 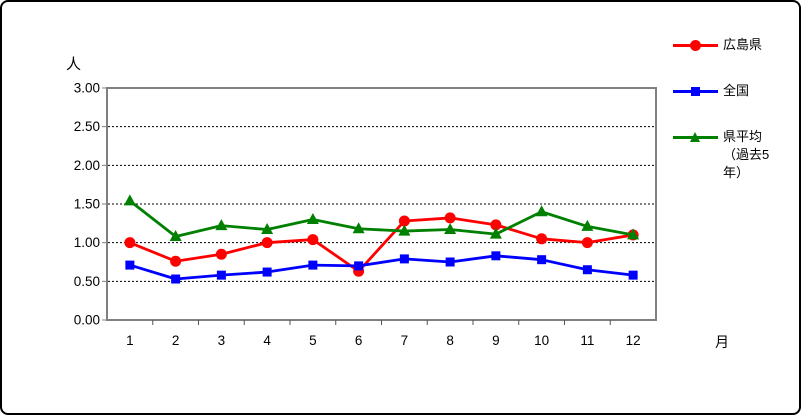 What do you see at coordinates (381, 267) in the screenshot?
I see `series-line-national` at bounding box center [381, 267].